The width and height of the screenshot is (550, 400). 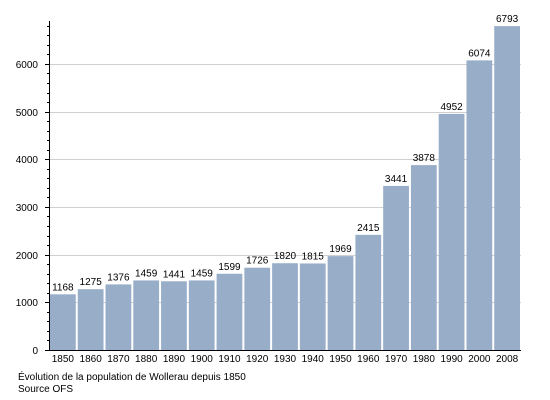 I want to click on value-label-1980: 3878, so click(x=424, y=158).